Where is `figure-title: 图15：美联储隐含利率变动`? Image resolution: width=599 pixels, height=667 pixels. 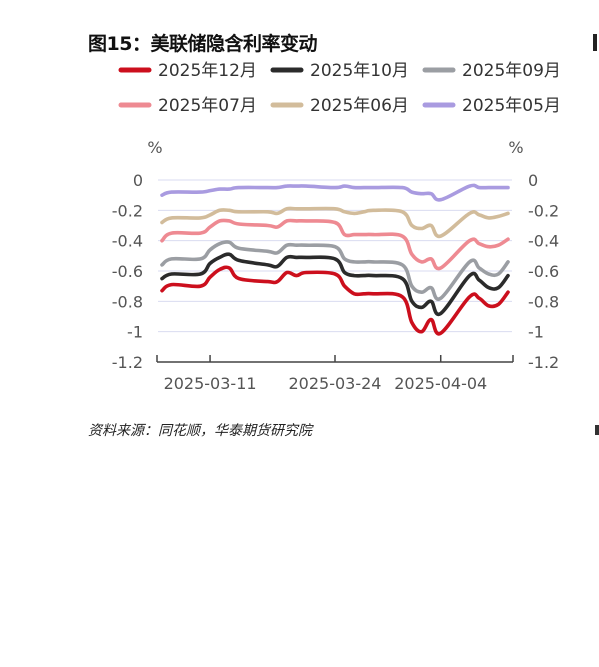 figure-title: 图15：美联储隐含利率变动 is located at coordinates (202, 44).